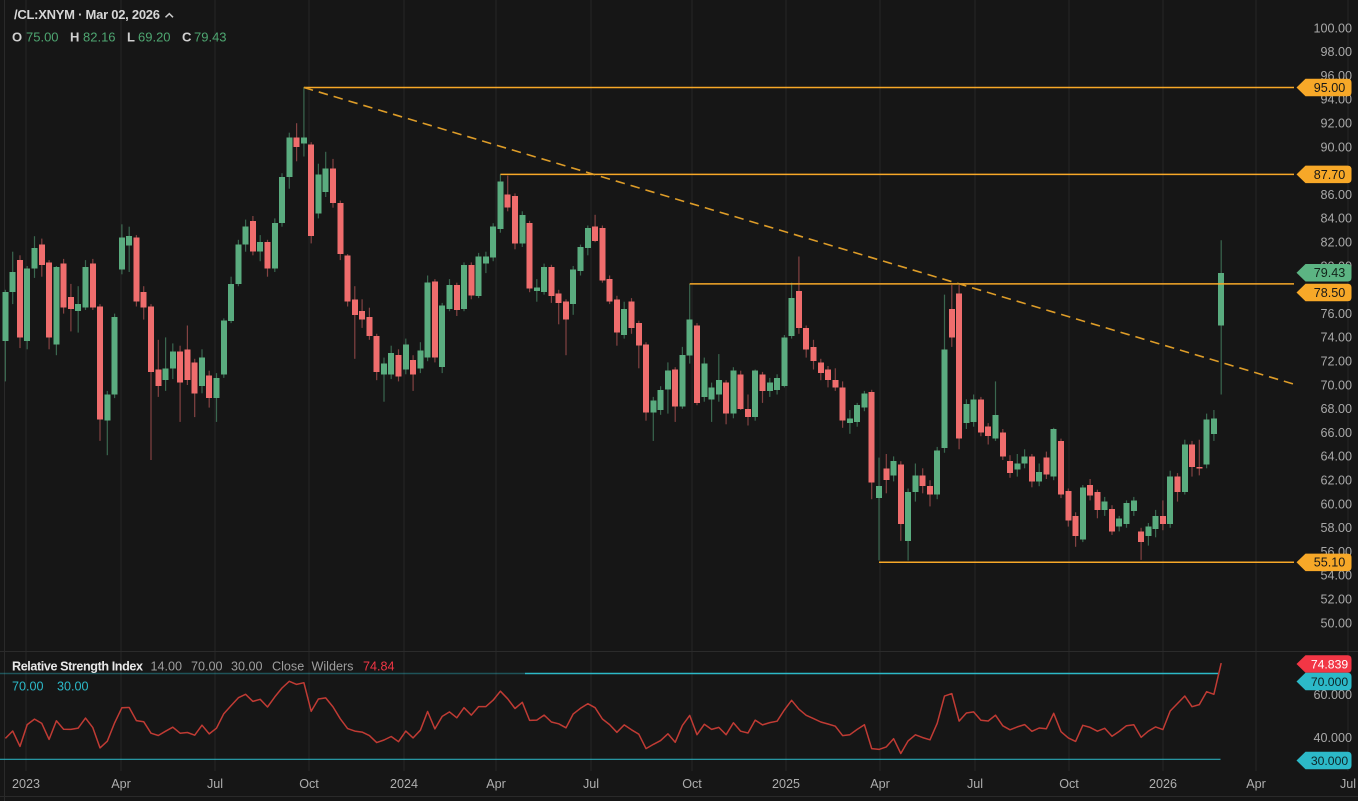 This screenshot has width=1358, height=801. What do you see at coordinates (87, 14) in the screenshot?
I see `svg-text: /CL:XNYM · Mar 02, 2026` at bounding box center [87, 14].